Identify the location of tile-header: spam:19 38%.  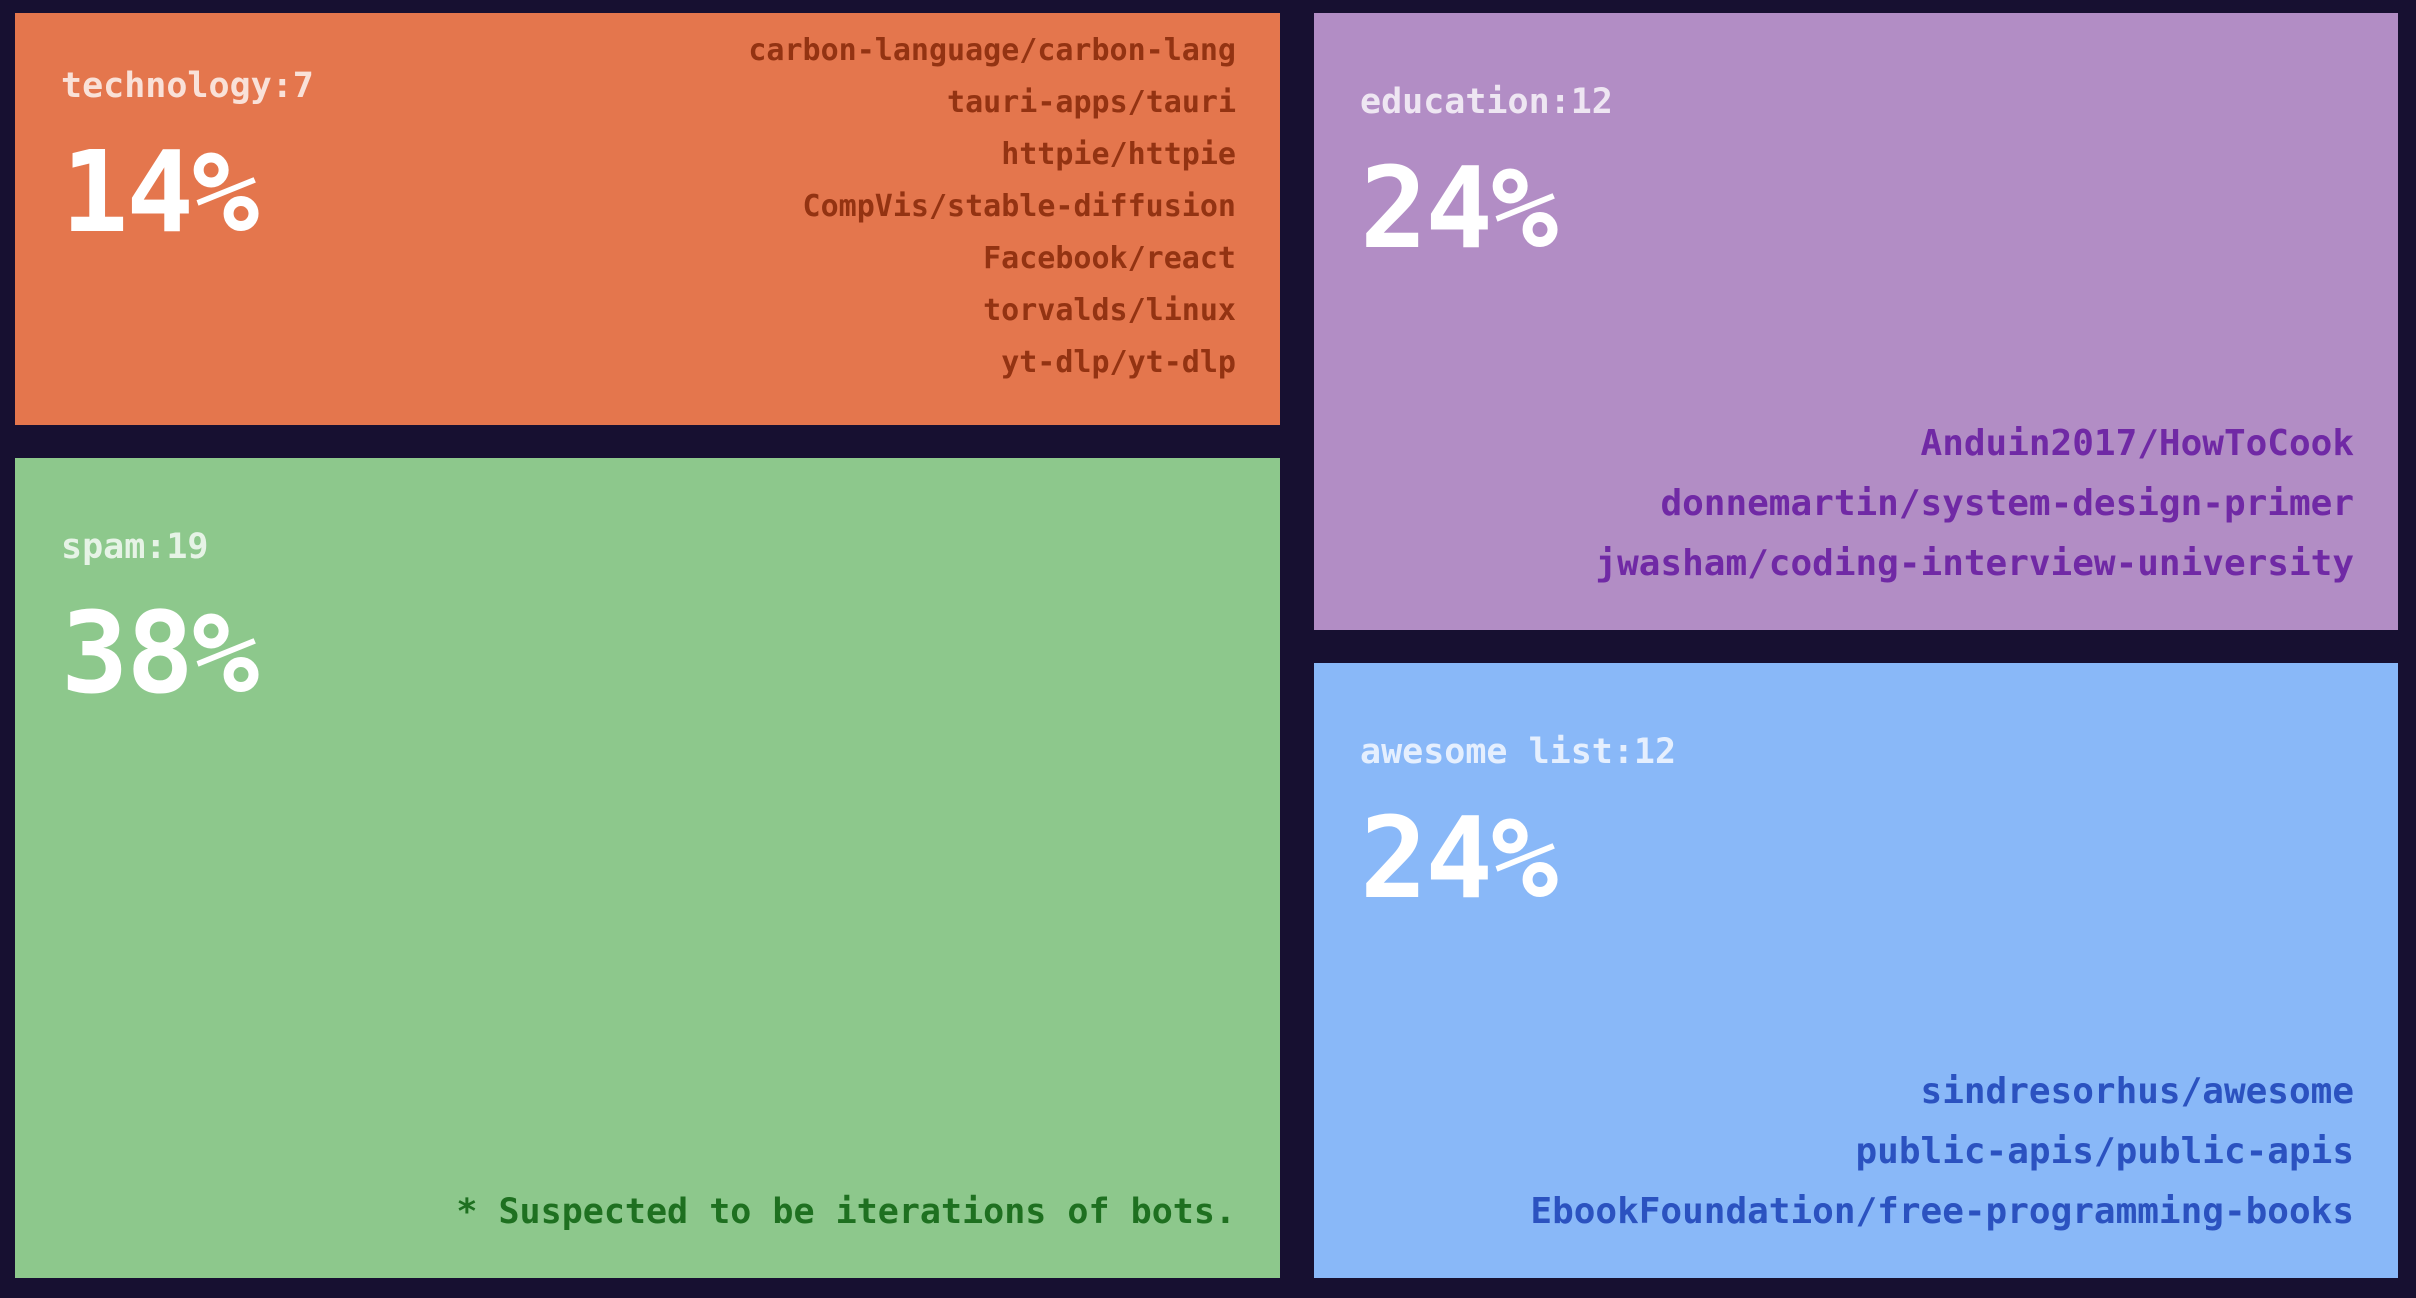
(160, 622).